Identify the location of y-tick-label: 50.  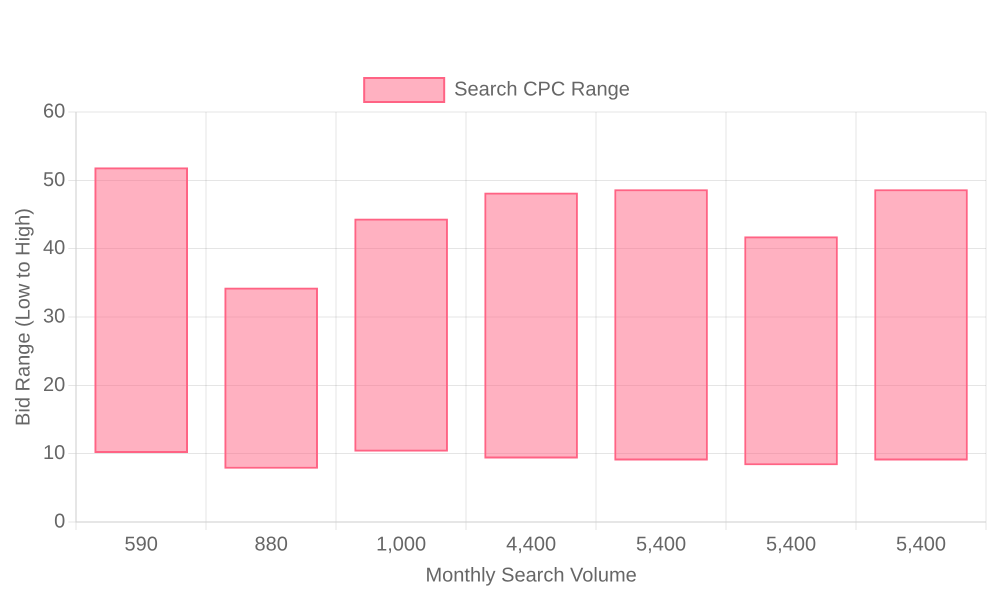
(54, 179).